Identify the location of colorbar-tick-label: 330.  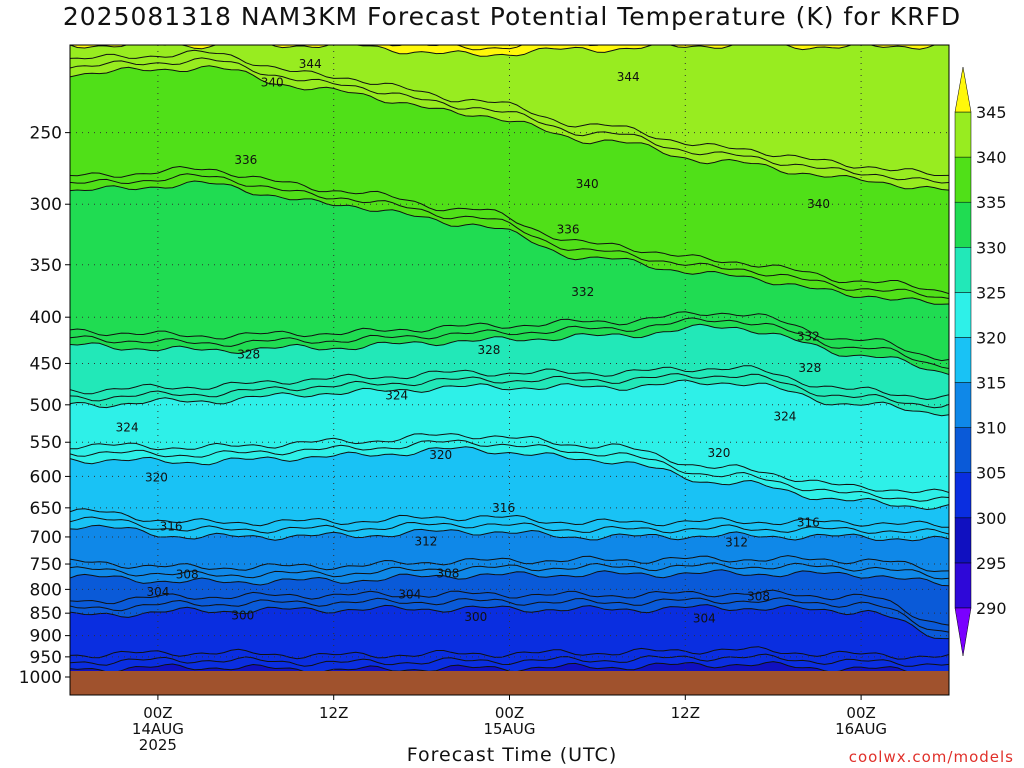
(991, 247).